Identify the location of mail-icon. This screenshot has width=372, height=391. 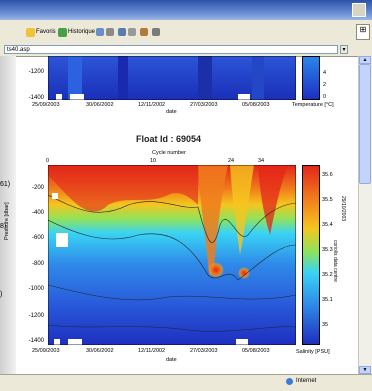
(100, 32).